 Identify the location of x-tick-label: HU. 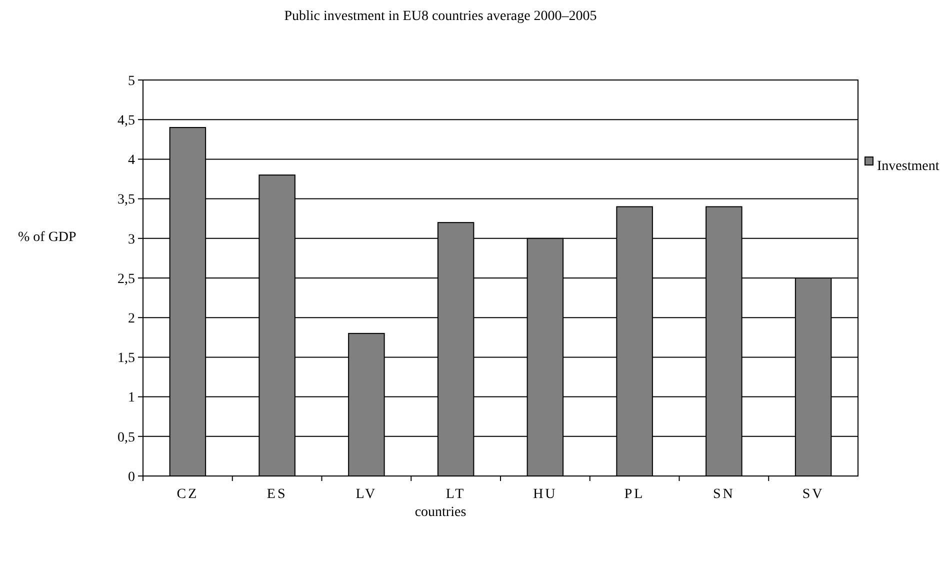
(545, 494).